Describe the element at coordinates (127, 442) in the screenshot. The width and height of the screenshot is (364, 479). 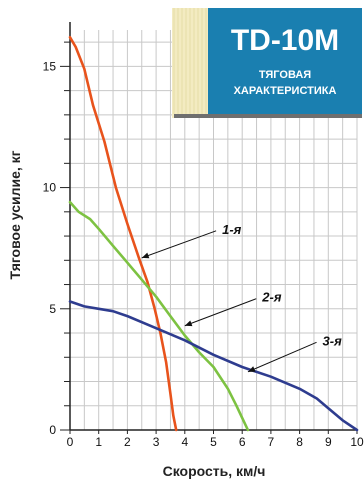
I see `x-tick-label: 2` at that location.